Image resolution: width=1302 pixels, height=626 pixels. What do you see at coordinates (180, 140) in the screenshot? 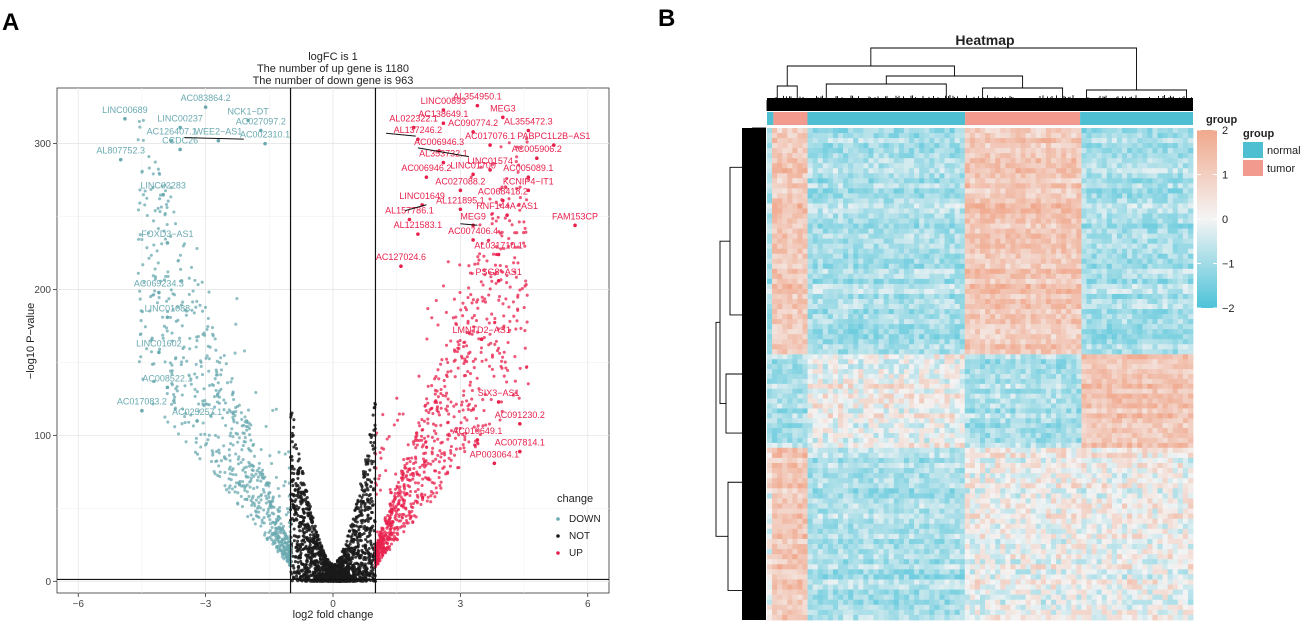
I see `gene-label: CCDC26` at bounding box center [180, 140].